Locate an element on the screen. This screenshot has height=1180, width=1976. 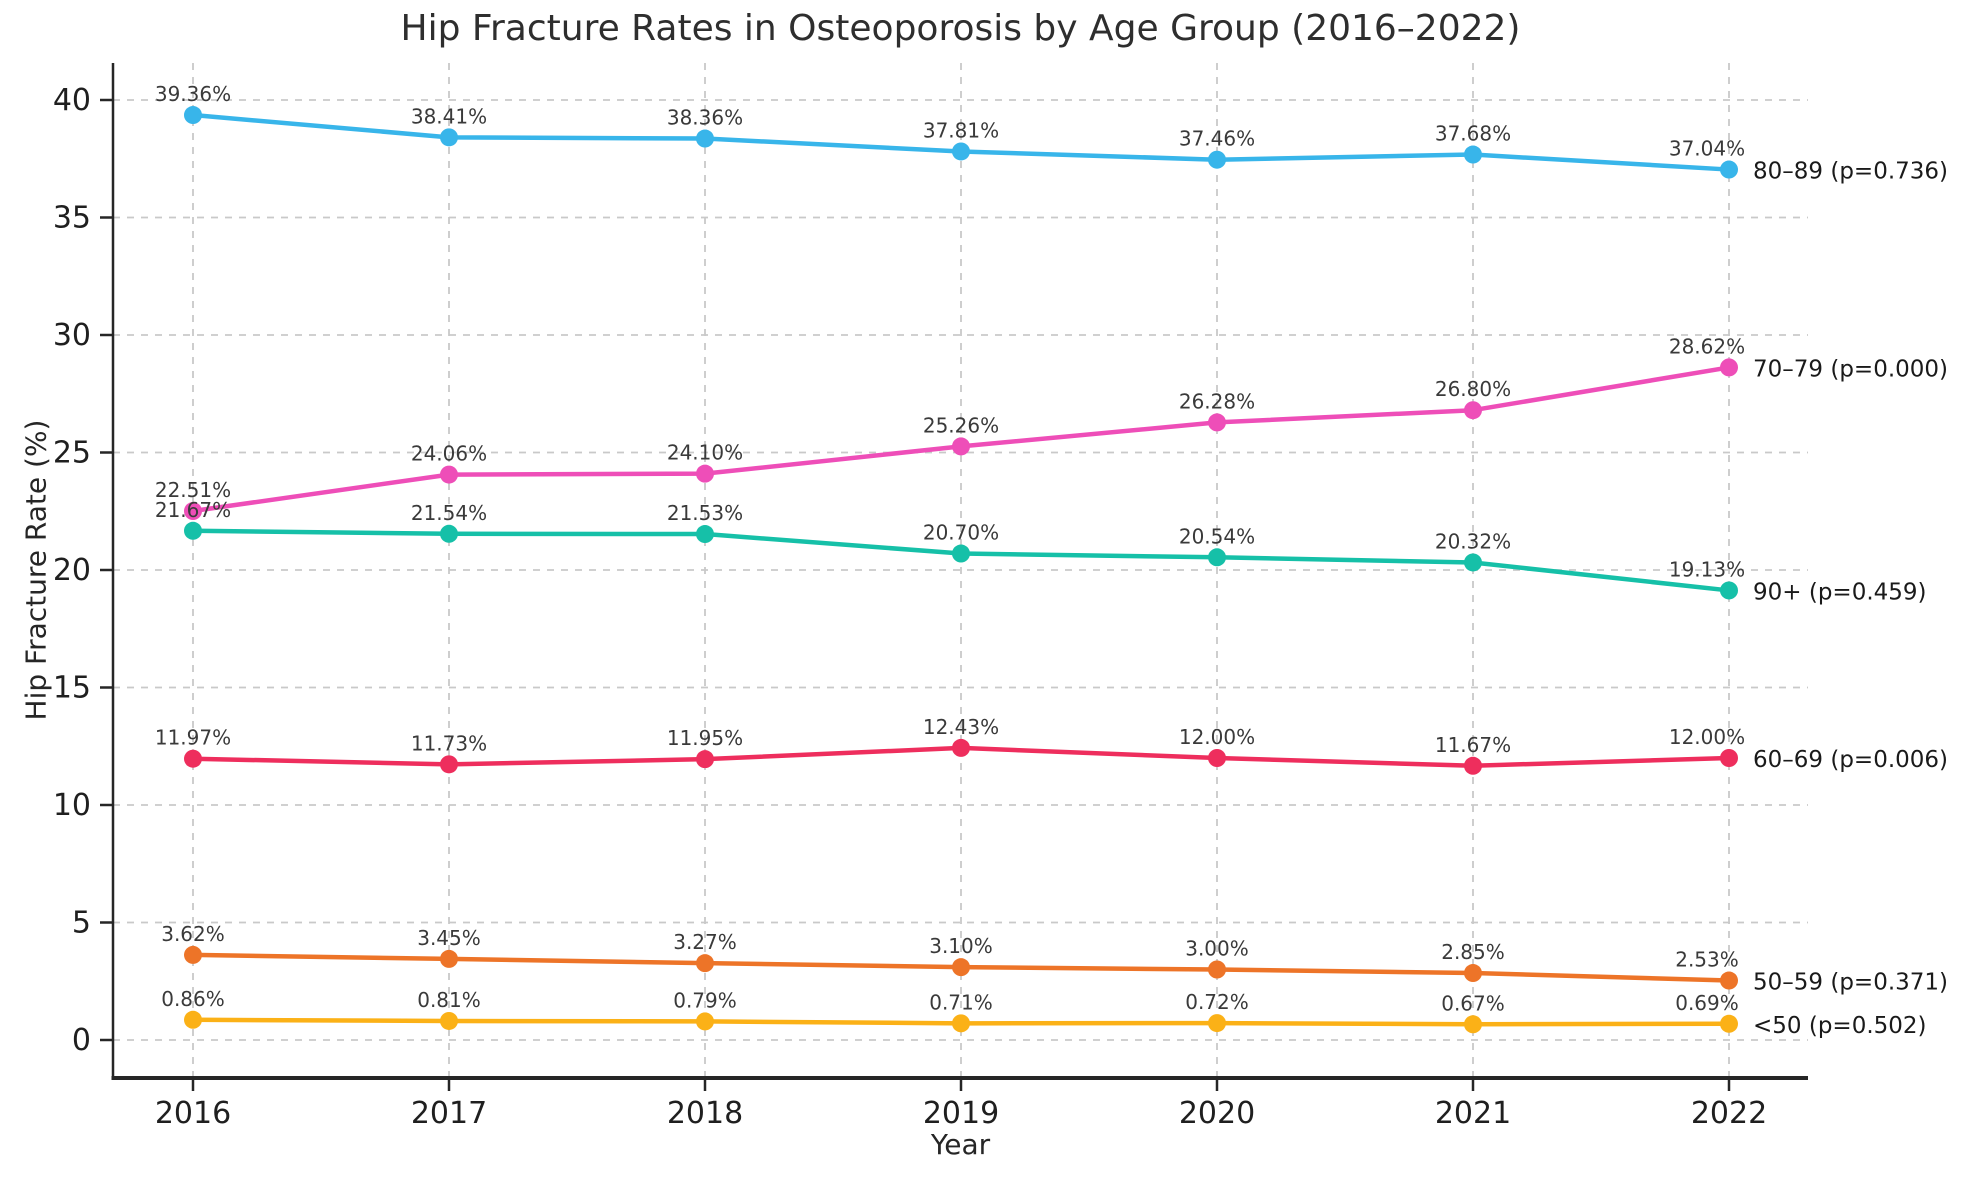
point-label: 20.32% is located at coordinates (1473, 541).